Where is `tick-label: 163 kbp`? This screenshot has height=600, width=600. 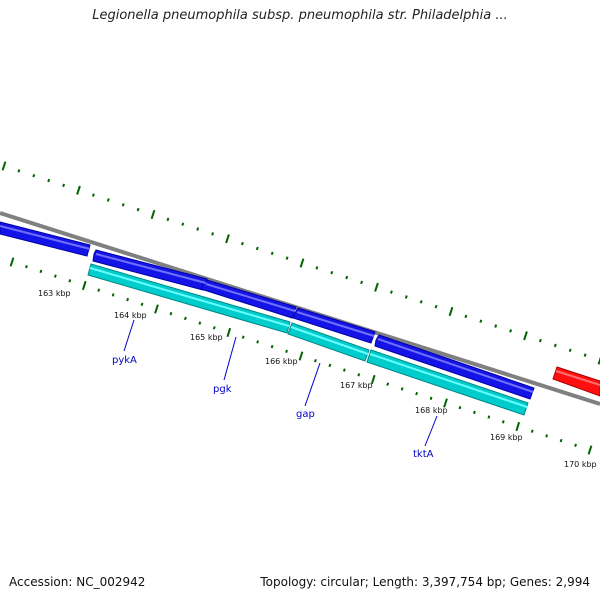 tick-label: 163 kbp is located at coordinates (54, 293).